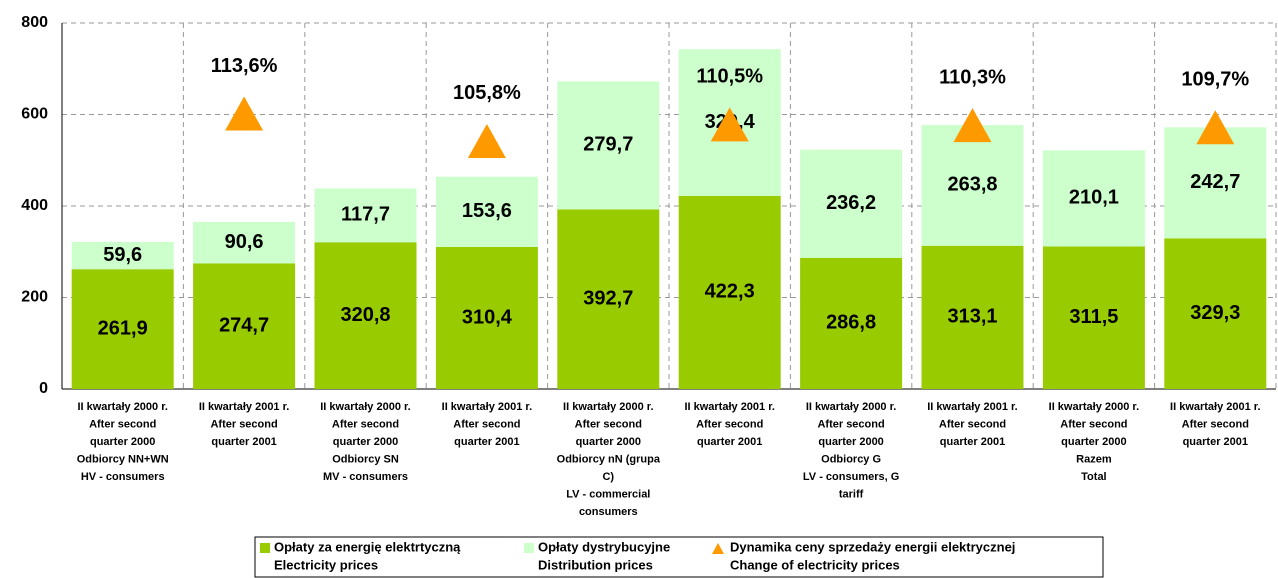 The image size is (1278, 578). I want to click on data-label: 105,8%, so click(487, 93).